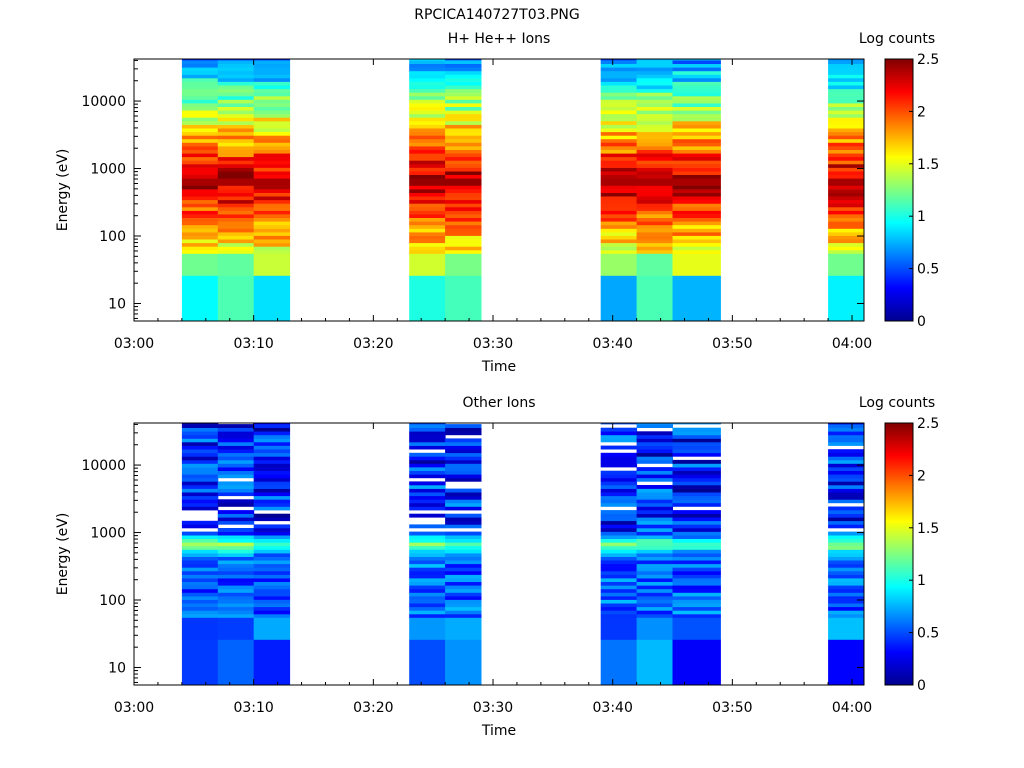 Image resolution: width=1024 pixels, height=768 pixels. I want to click on figure-title: RPCICA140727T03.PNG, so click(496, 15).